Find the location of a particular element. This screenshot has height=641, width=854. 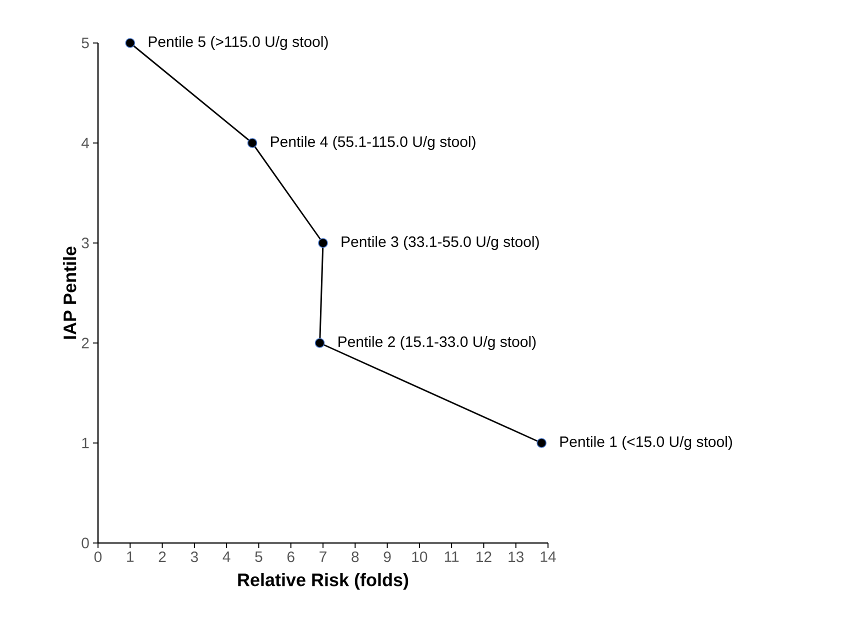

x-tick-label: 3 is located at coordinates (194, 557).